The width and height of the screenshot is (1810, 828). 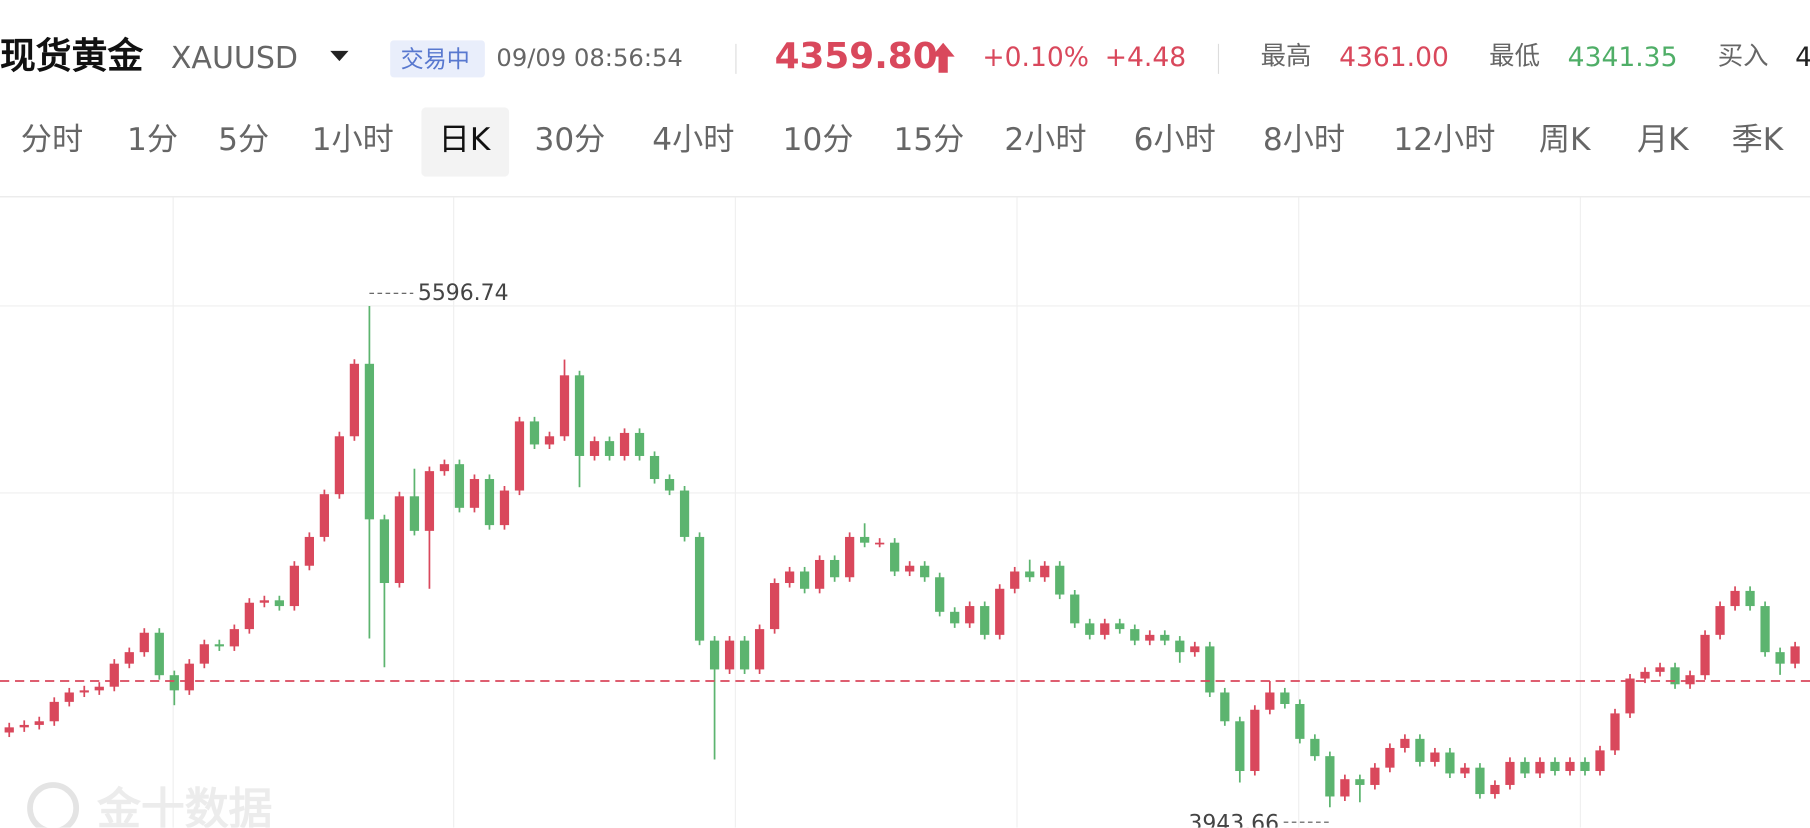 What do you see at coordinates (435, 59) in the screenshot?
I see `status-text: 交易中` at bounding box center [435, 59].